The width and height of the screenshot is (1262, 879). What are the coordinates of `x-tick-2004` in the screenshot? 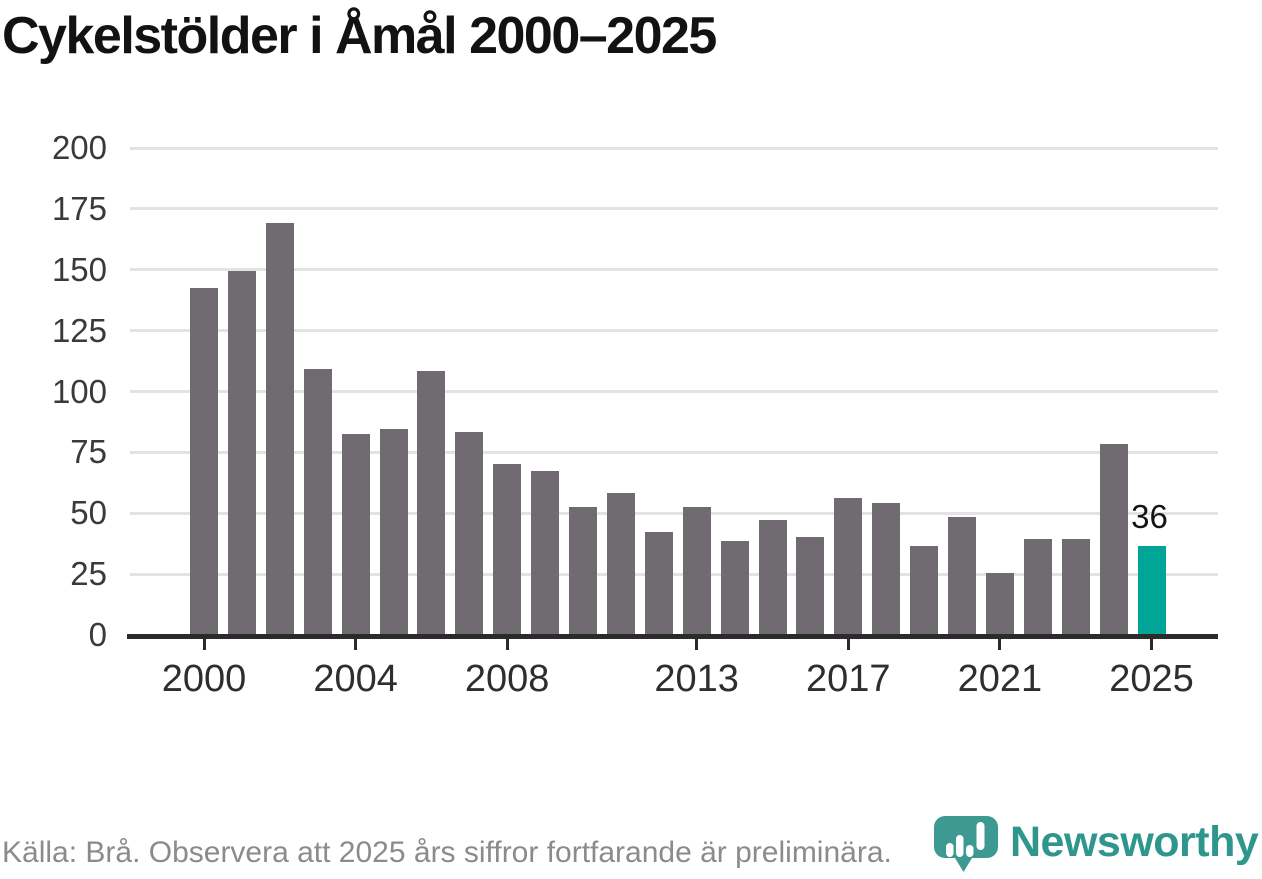 It's located at (356, 644).